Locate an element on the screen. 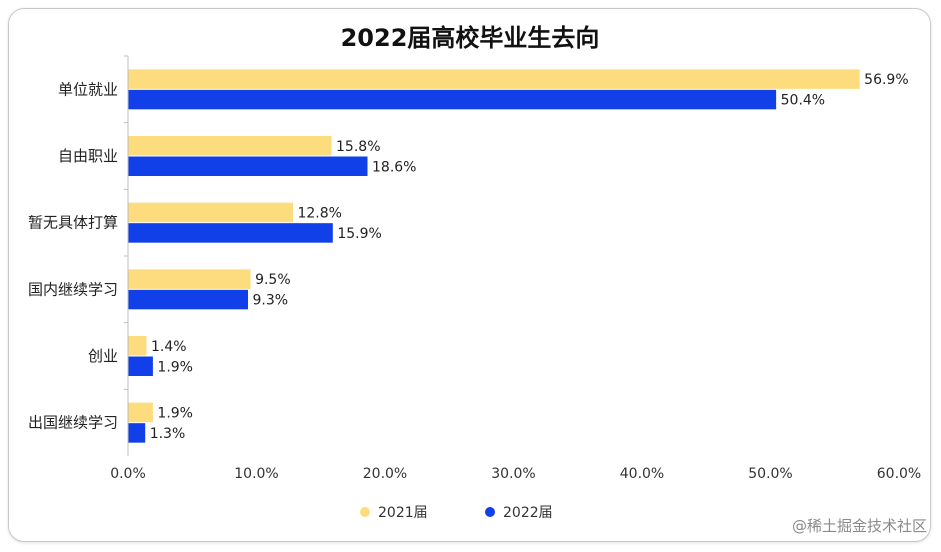 The height and width of the screenshot is (552, 941). data-label: 56.9% is located at coordinates (886, 80).